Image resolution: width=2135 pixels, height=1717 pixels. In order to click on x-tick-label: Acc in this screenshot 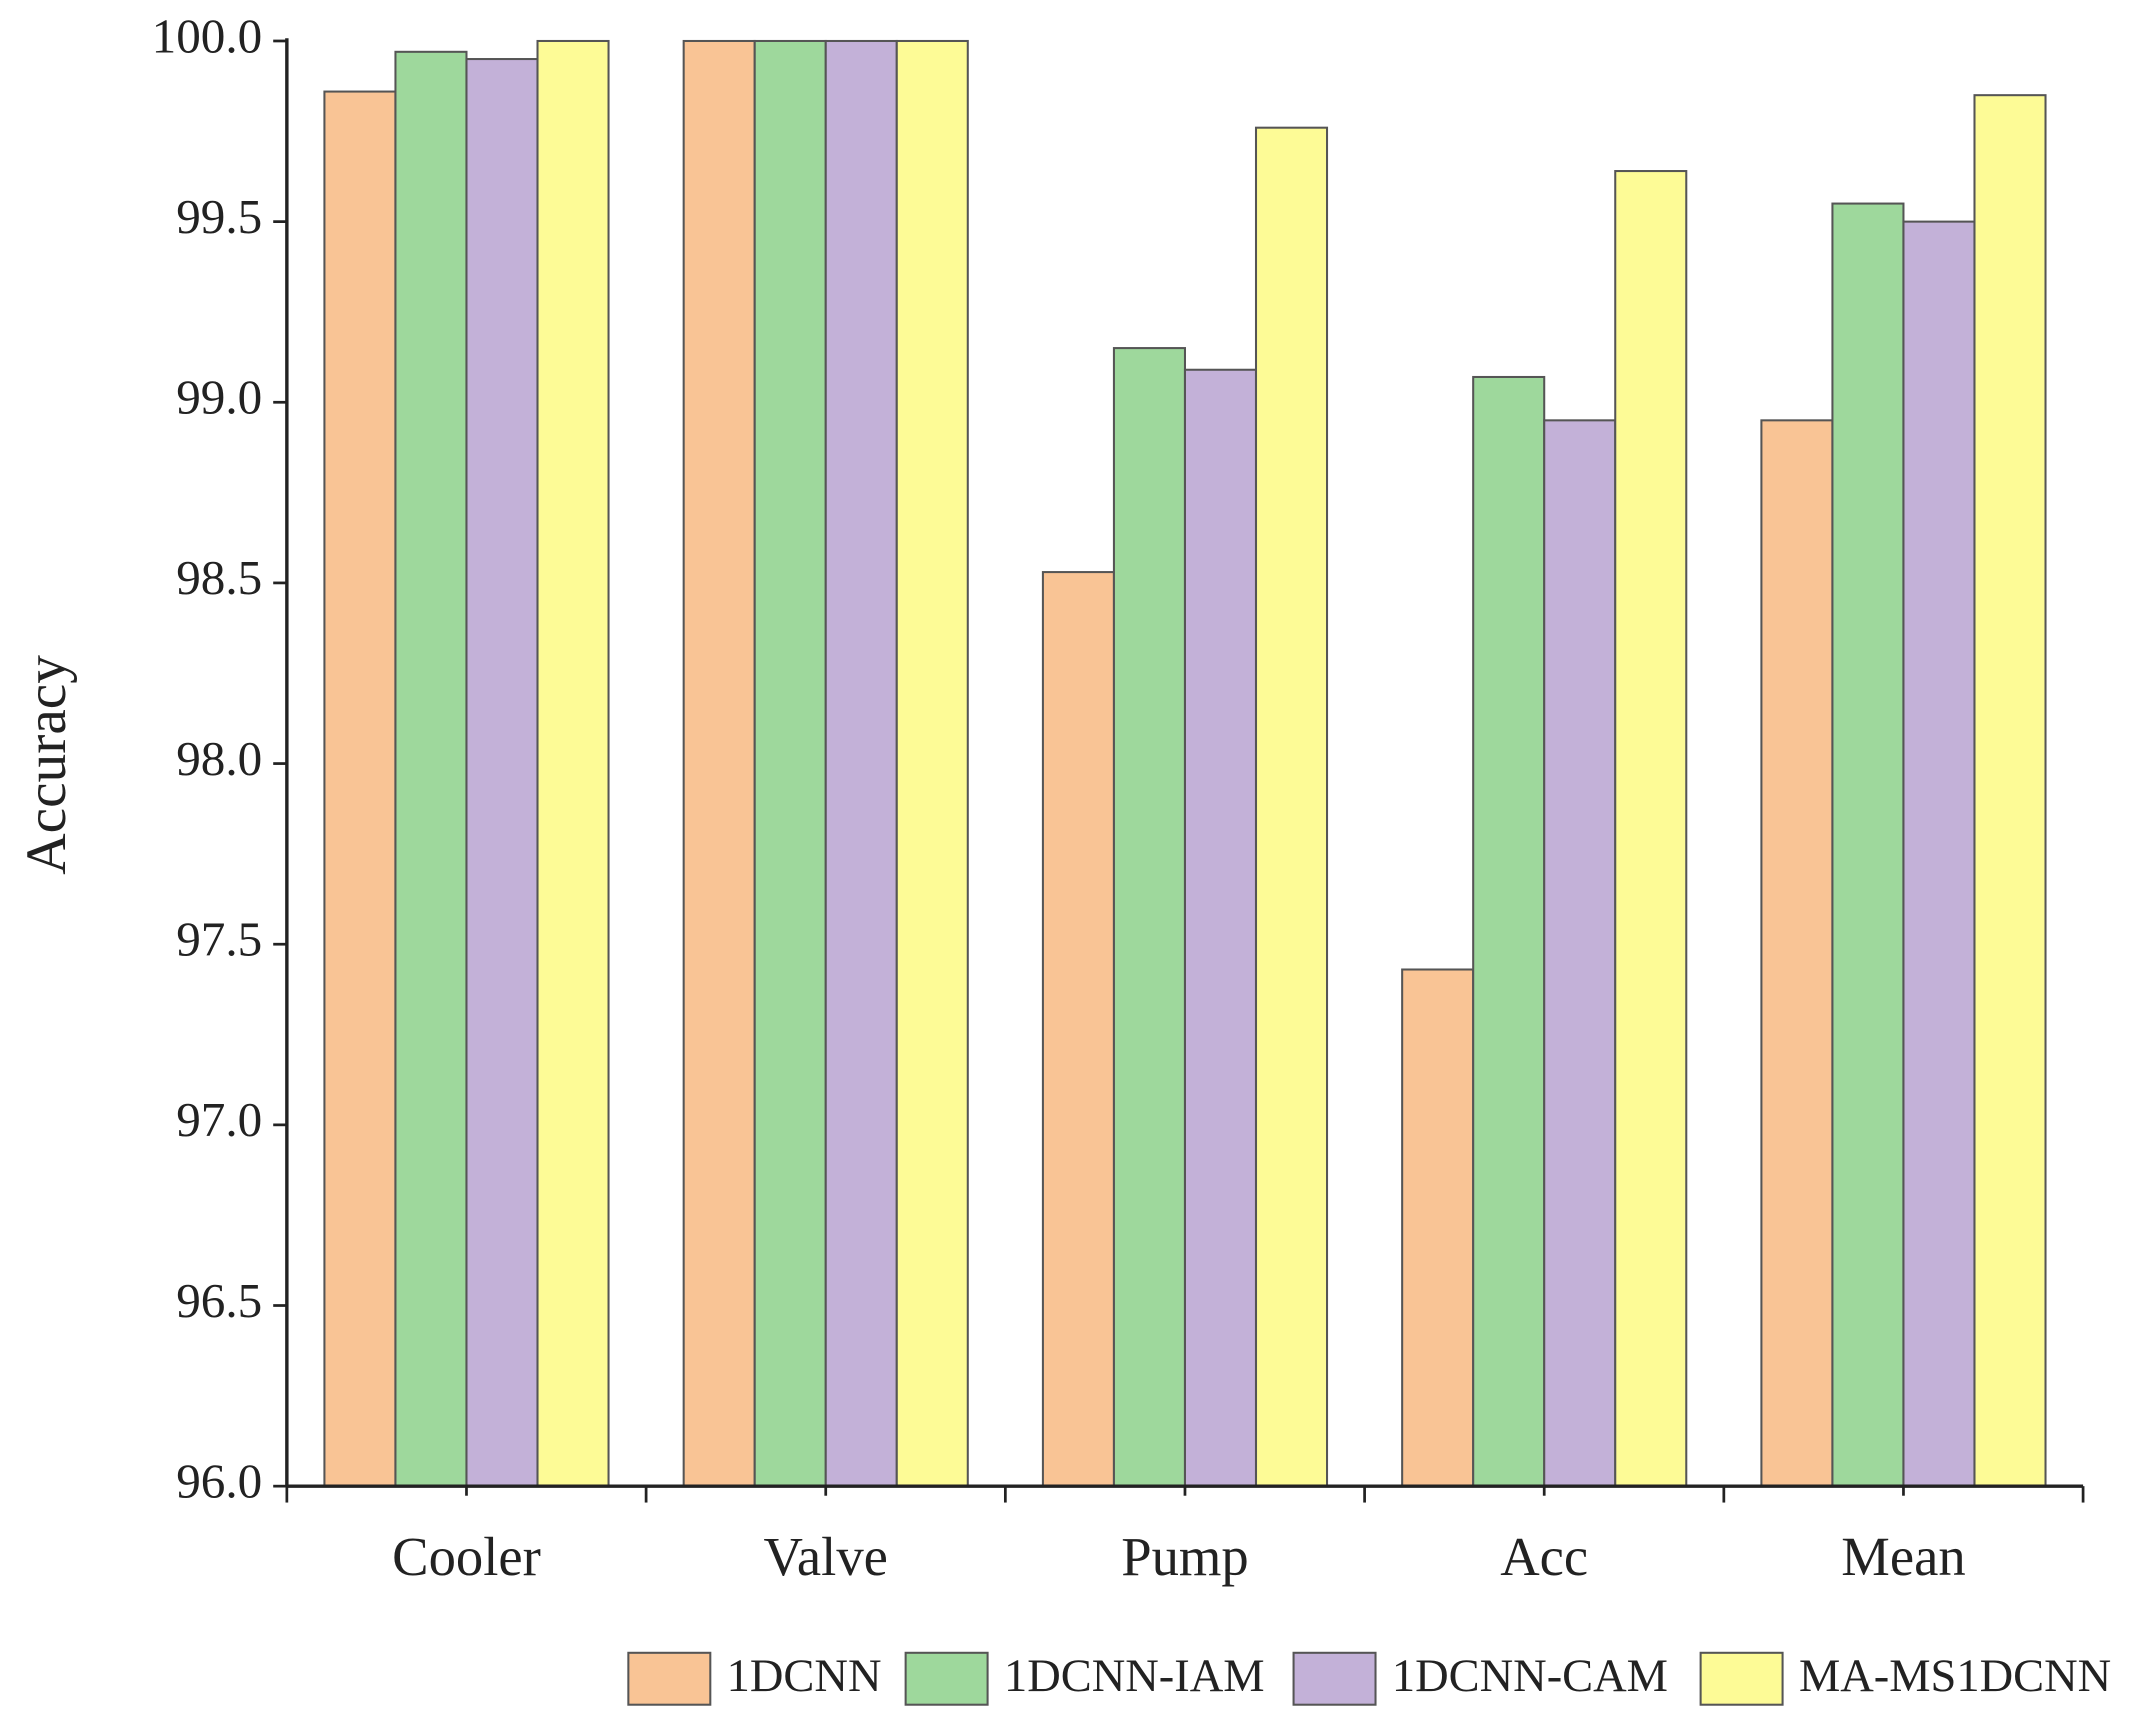, I will do `click(1544, 1556)`.